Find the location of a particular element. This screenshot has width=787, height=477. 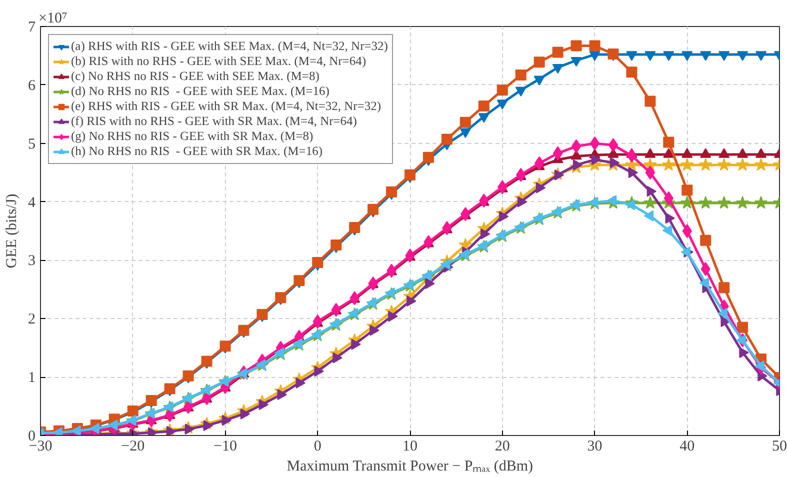

legend-label: (h) No RHS no RIS - GEE with SR Max. (M=16) is located at coordinates (196, 151).